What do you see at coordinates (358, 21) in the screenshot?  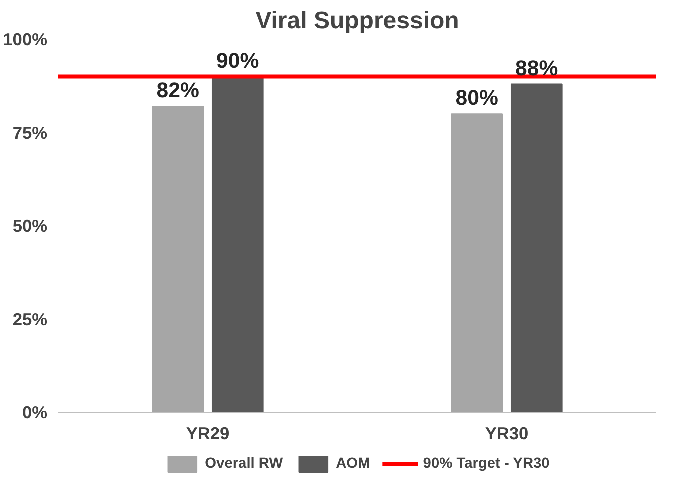 I see `chart-title: Viral Suppression` at bounding box center [358, 21].